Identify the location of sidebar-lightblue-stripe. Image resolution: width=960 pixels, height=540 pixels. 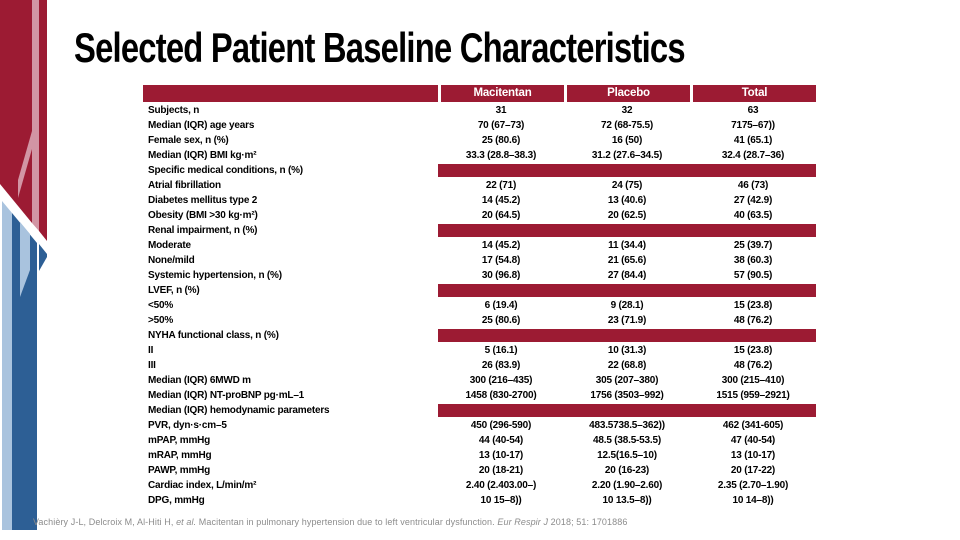
(7, 365).